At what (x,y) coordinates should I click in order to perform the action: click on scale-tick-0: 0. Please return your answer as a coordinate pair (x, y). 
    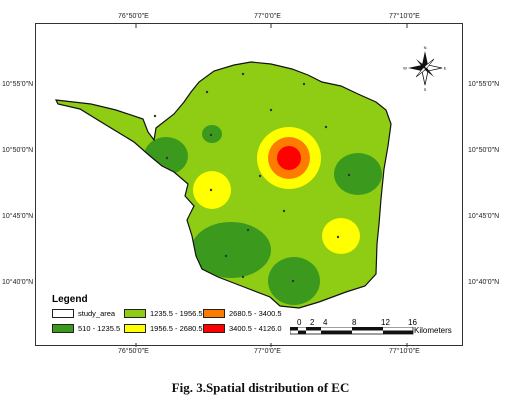
    Looking at the image, I should click on (299, 322).